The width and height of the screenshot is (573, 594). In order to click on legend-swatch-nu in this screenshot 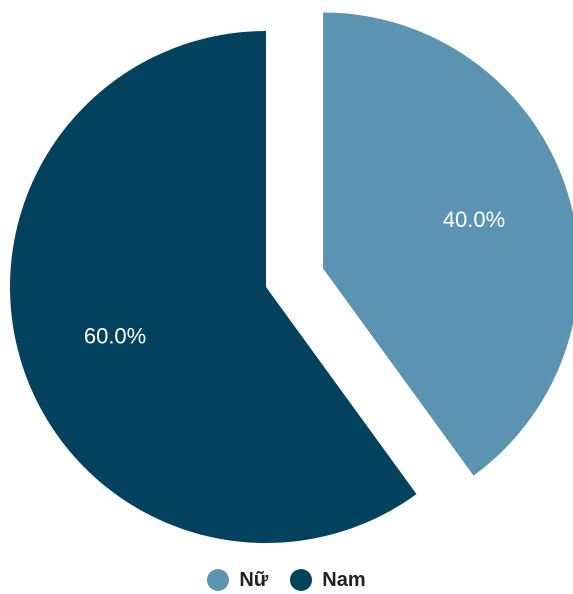, I will do `click(218, 580)`.